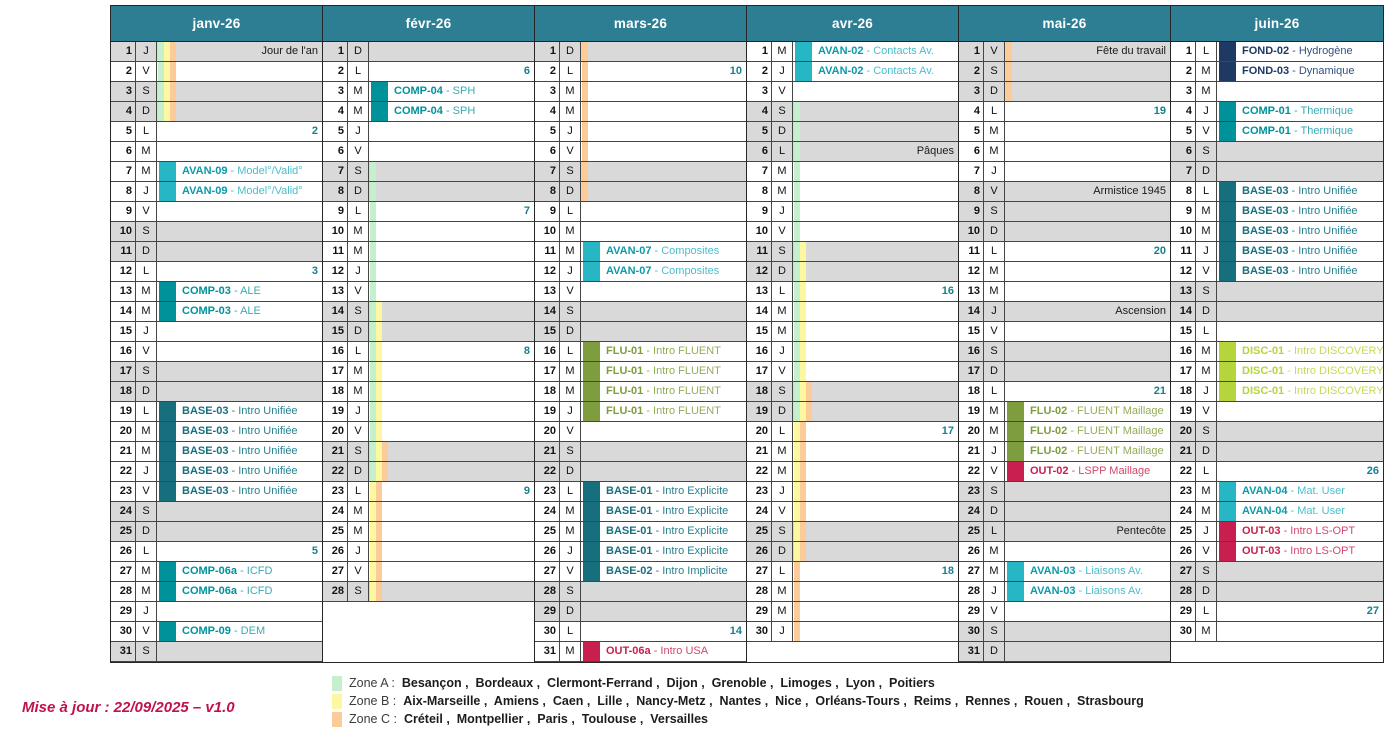 Image resolution: width=1398 pixels, height=730 pixels. Describe the element at coordinates (451, 71) in the screenshot. I see `day-cell: 6` at that location.